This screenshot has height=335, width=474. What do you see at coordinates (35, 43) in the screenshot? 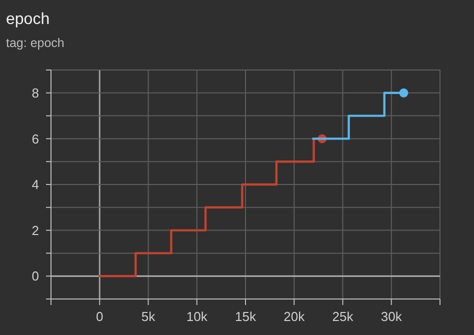
I see `chart-subtitle: tag: epoch` at bounding box center [35, 43].